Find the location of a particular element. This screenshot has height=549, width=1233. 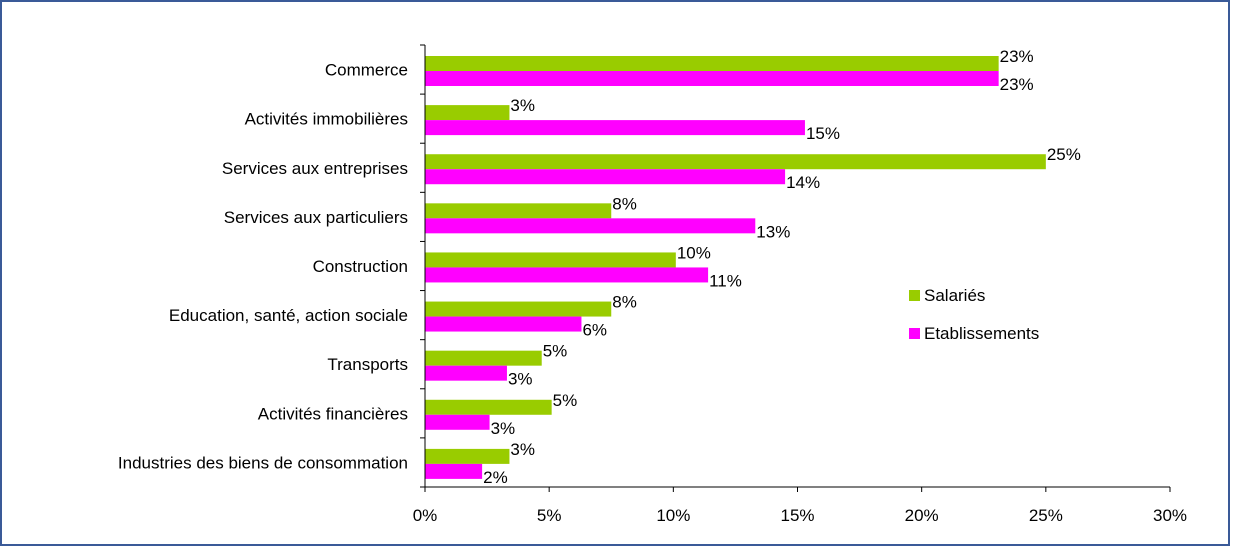

x-tick-label: 5% is located at coordinates (549, 515).